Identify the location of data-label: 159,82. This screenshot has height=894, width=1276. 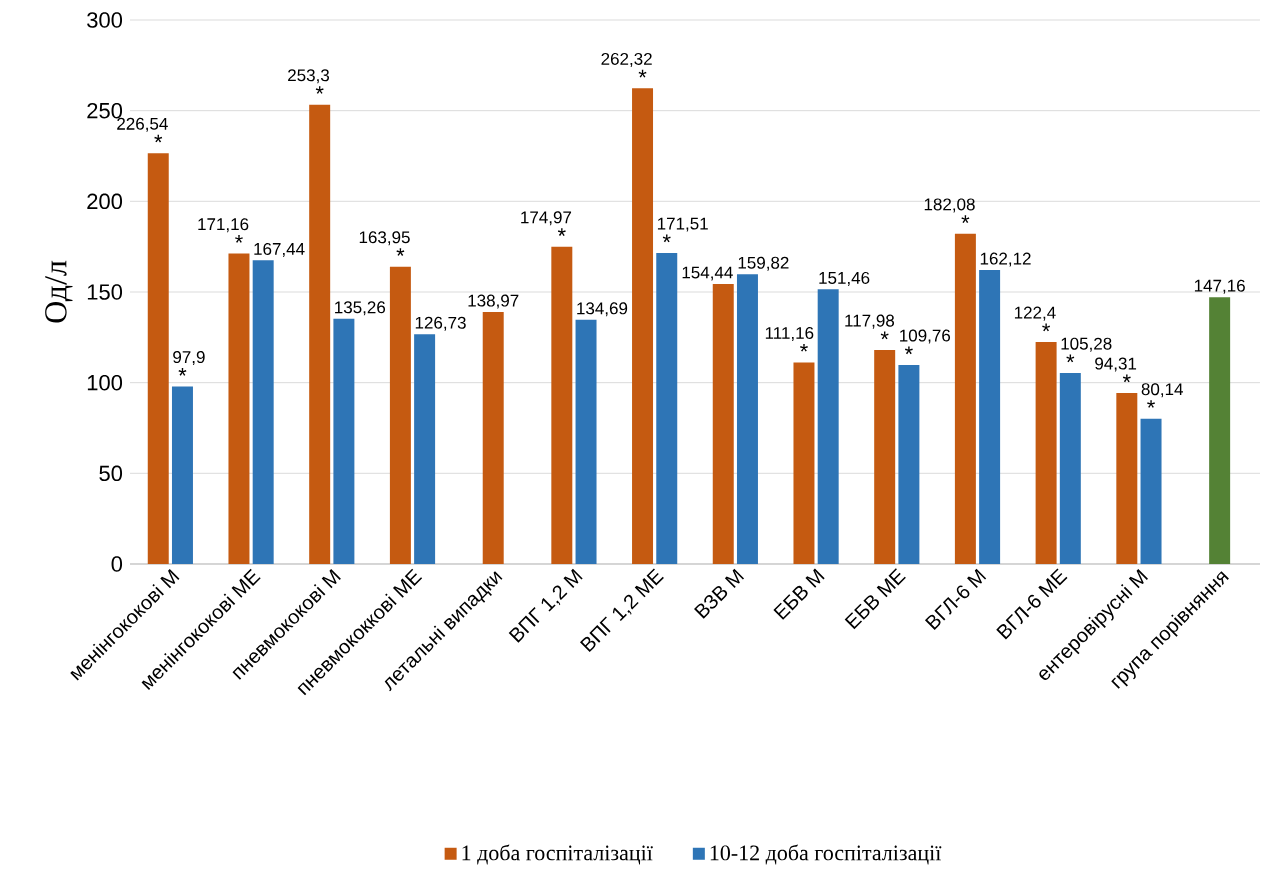
(763, 263).